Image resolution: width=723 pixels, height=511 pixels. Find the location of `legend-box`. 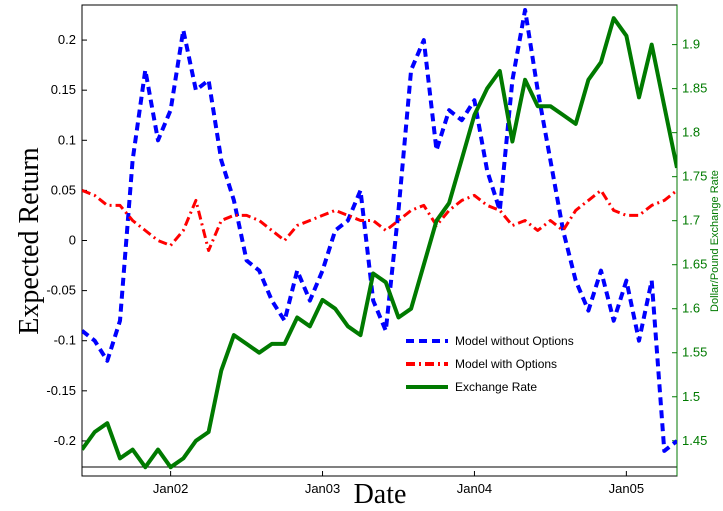

legend-box is located at coordinates (513, 377).